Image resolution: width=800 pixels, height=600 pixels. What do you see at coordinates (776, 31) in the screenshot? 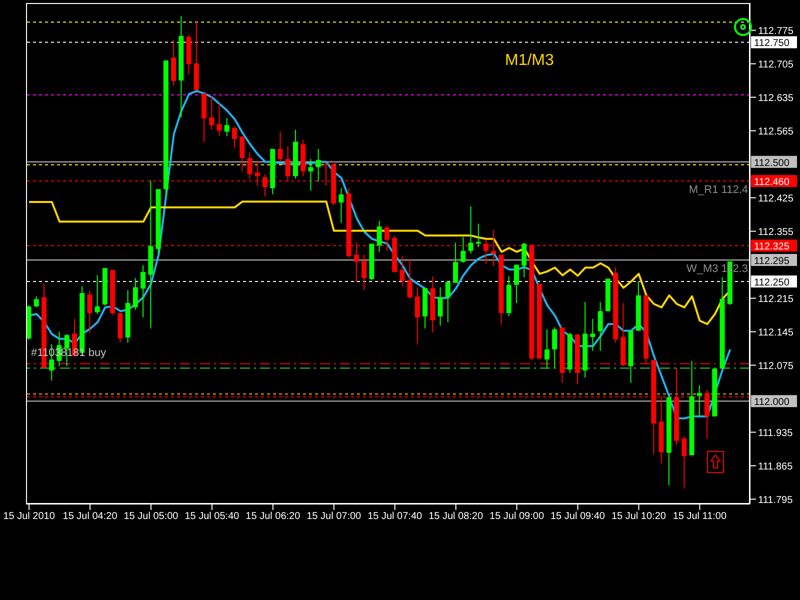
I see `y-tick-label: 112.775` at bounding box center [776, 31].